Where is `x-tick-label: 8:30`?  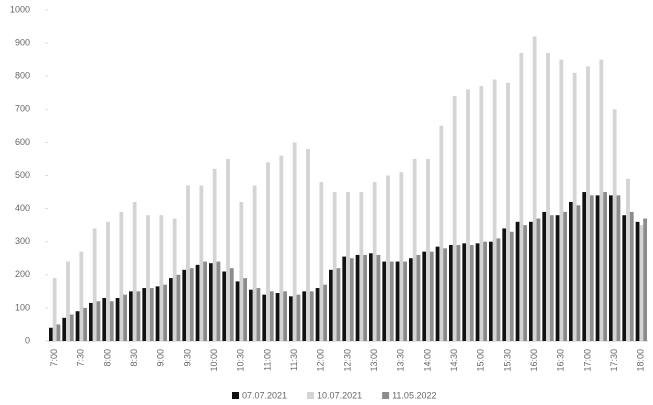 x-tick-label: 8:30 is located at coordinates (134, 358).